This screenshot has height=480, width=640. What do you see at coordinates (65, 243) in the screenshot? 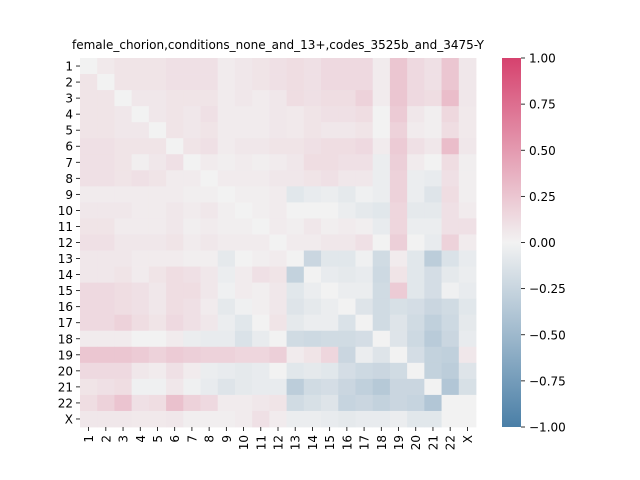
I see `y-tick-label: 12` at bounding box center [65, 243].